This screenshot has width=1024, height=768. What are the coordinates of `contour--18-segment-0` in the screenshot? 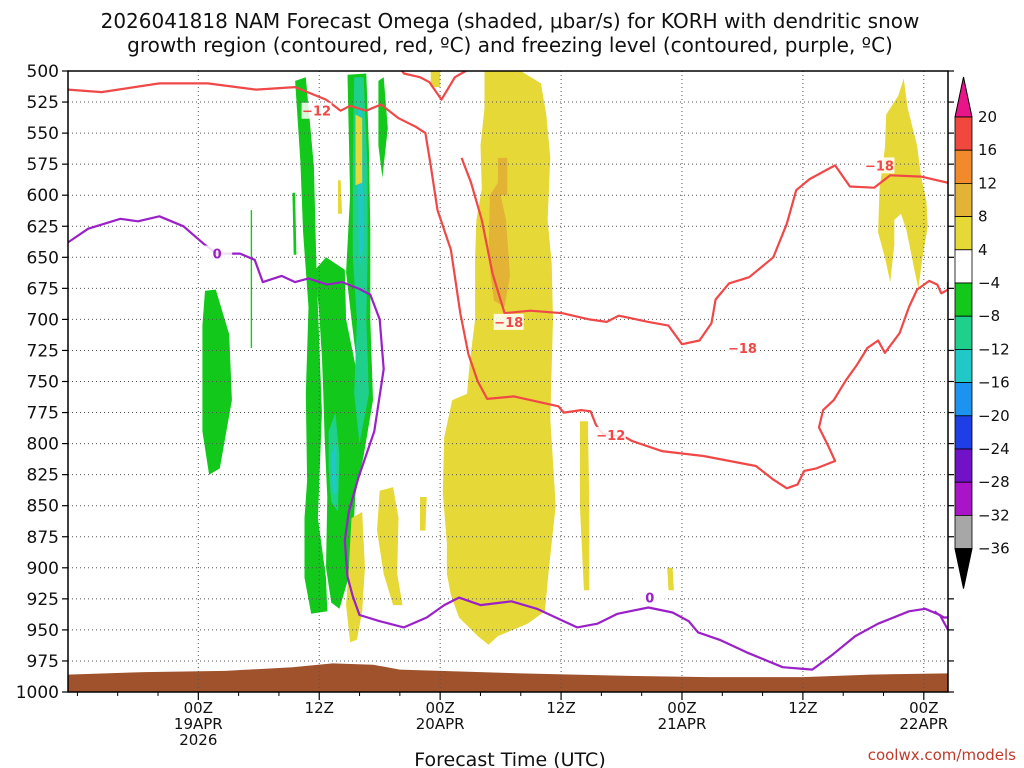 It's located at (434, 86).